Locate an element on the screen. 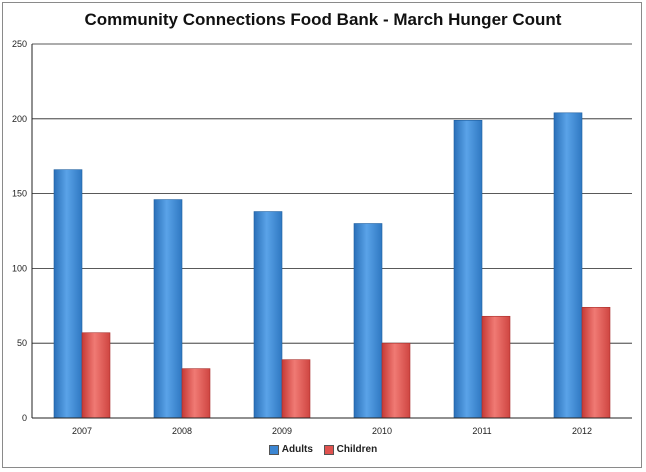 The height and width of the screenshot is (472, 646). y-tick-label: 100 is located at coordinates (19, 268).